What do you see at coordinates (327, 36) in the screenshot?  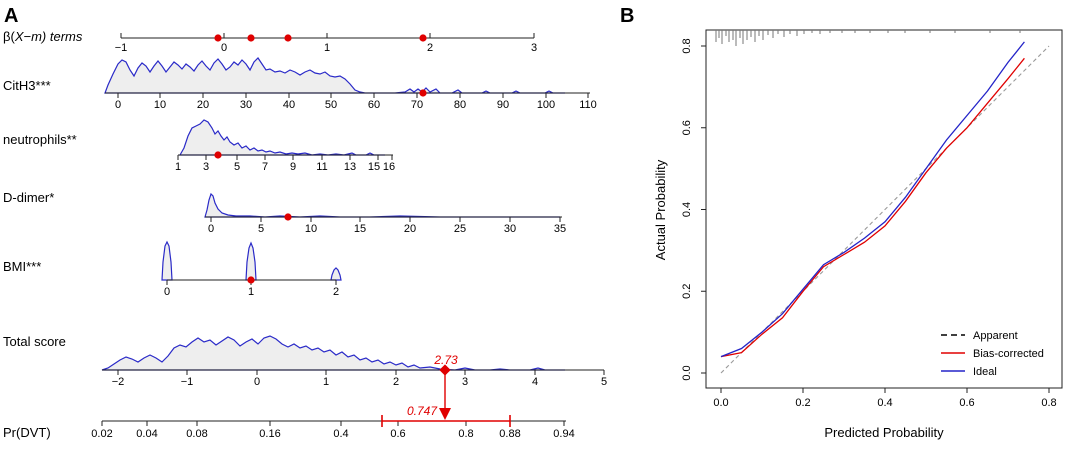 I see `beta-axis` at bounding box center [327, 36].